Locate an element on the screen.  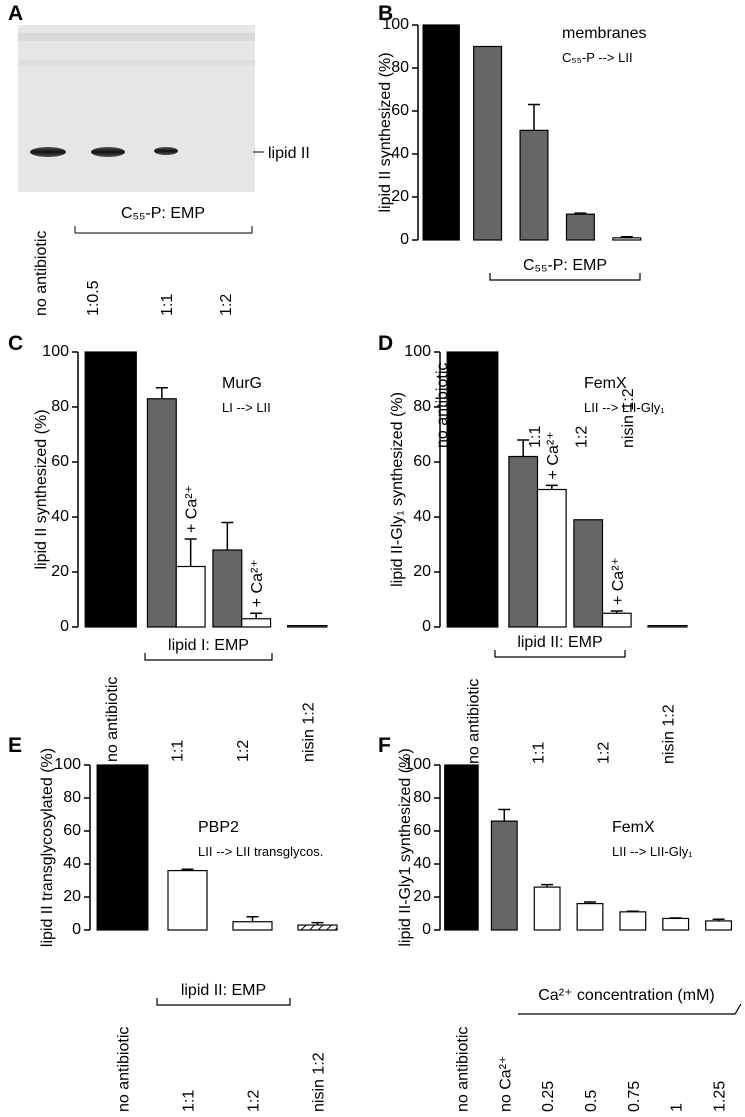
panel-letter: D is located at coordinates (385, 343).